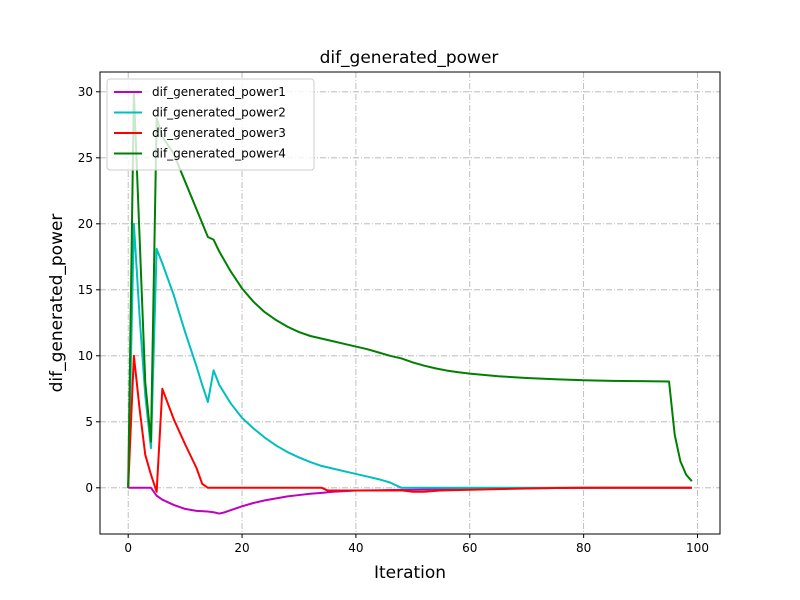 Image resolution: width=800 pixels, height=600 pixels. Describe the element at coordinates (85, 92) in the screenshot. I see `y-tick-label: 30` at that location.